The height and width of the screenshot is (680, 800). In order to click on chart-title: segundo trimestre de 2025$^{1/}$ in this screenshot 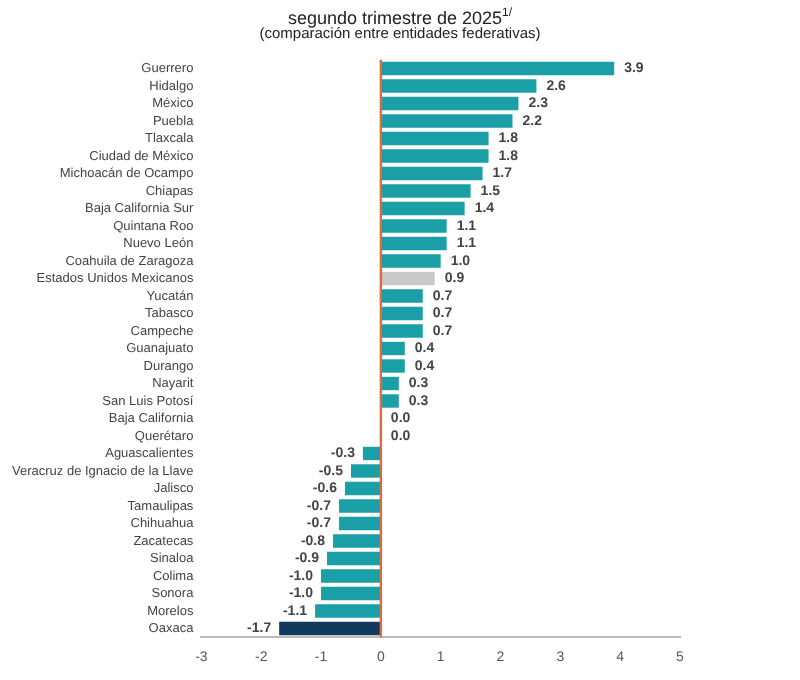, I will do `click(400, 16)`.